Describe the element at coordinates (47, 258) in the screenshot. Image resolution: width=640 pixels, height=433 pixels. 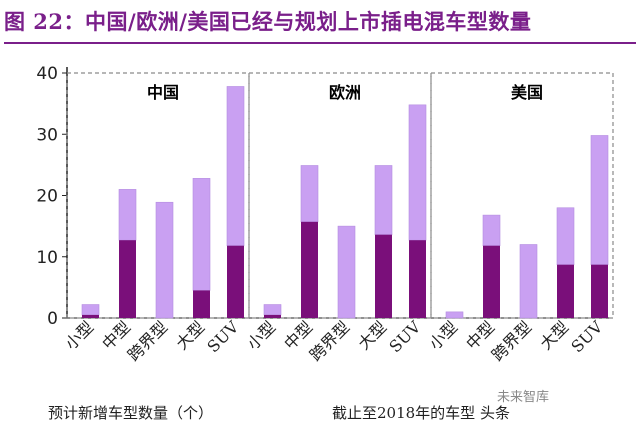
I see `y-tick-label: 10` at that location.